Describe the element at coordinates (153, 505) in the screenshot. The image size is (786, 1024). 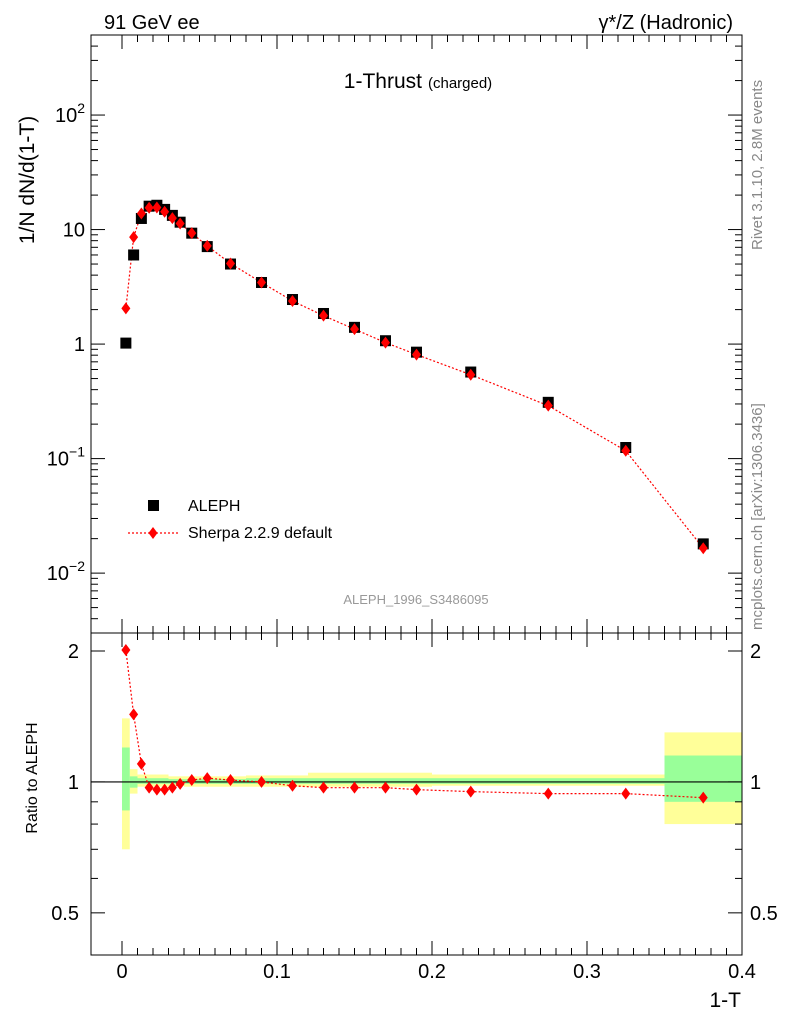
I see `legend-marker-aleph` at that location.